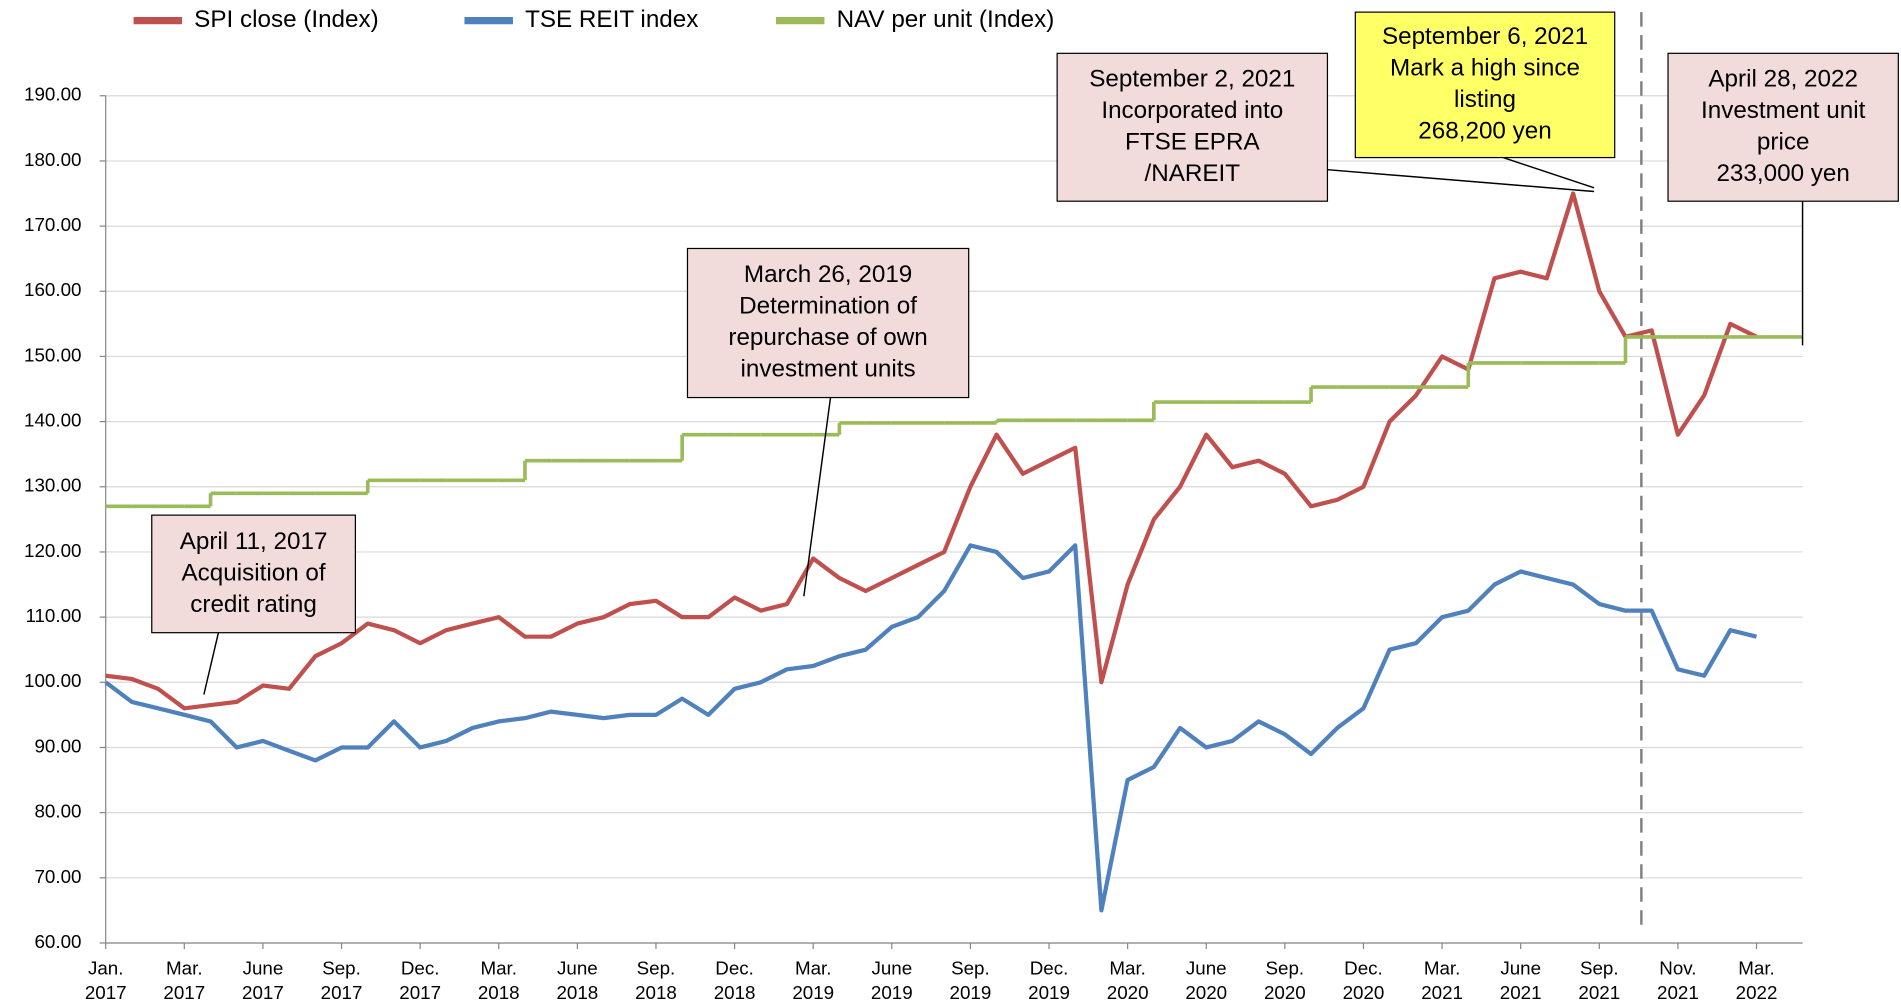  I want to click on y-tick-label: 160.00, so click(52, 289).